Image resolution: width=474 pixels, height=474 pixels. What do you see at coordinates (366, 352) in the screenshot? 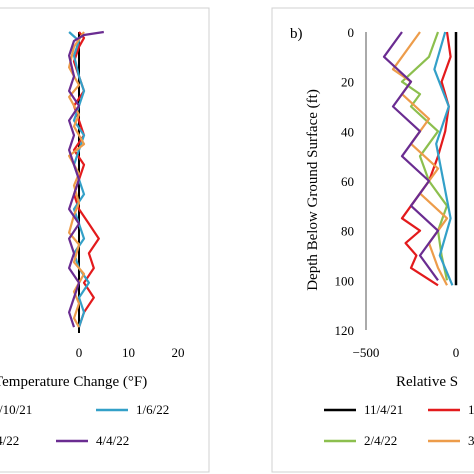
I see `x-tick-label: −500` at bounding box center [366, 352].